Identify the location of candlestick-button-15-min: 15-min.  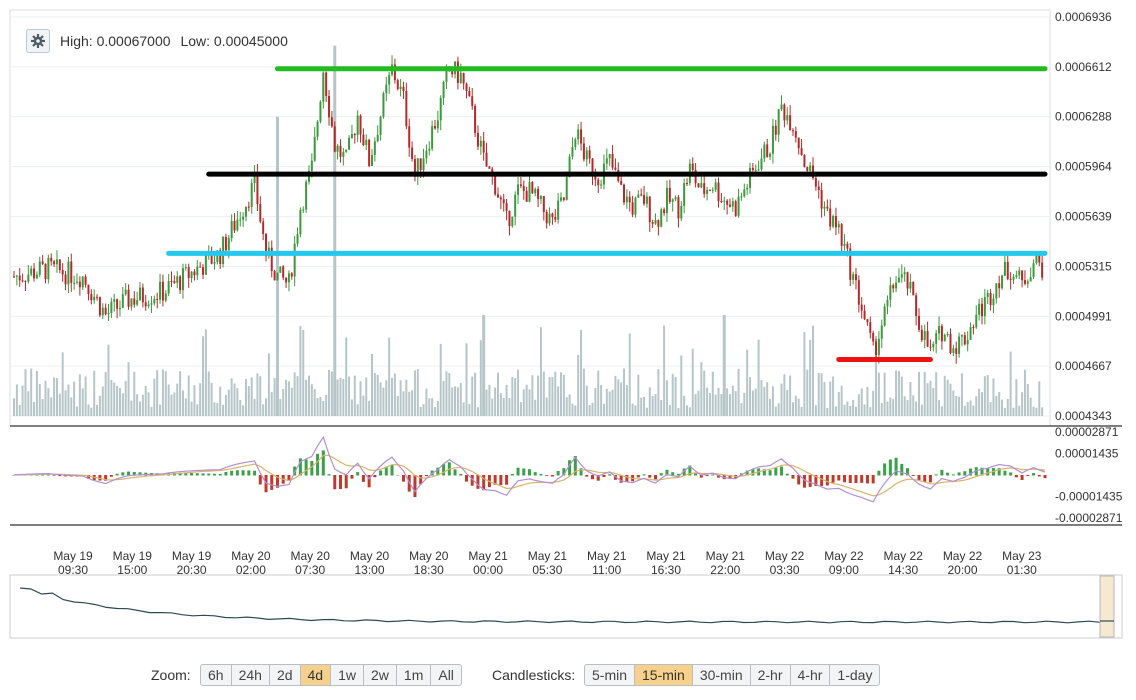
(664, 675).